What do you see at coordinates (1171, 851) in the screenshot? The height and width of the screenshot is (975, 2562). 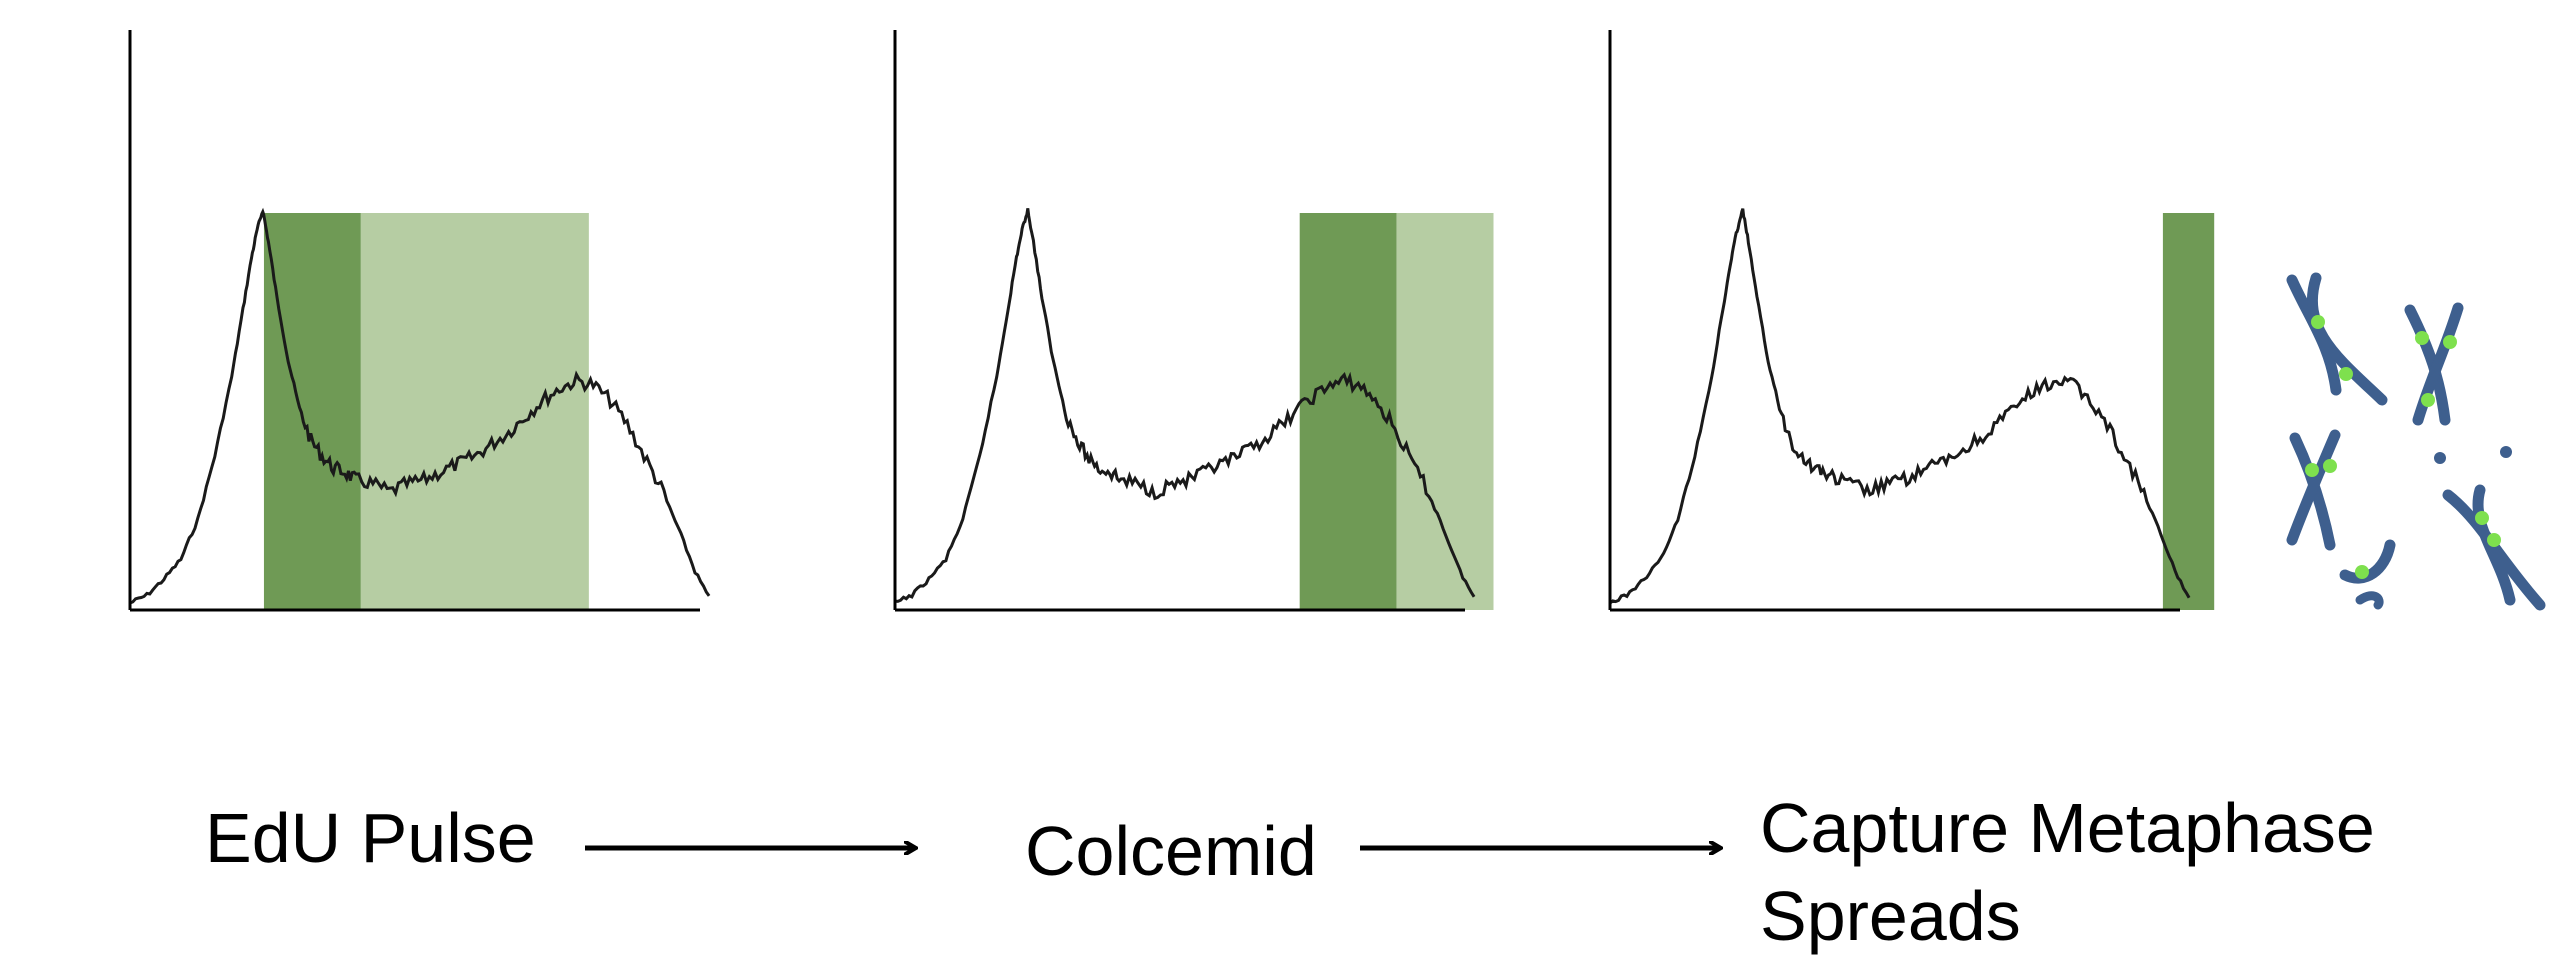 I see `step-label-colcemid: Colcemid` at bounding box center [1171, 851].